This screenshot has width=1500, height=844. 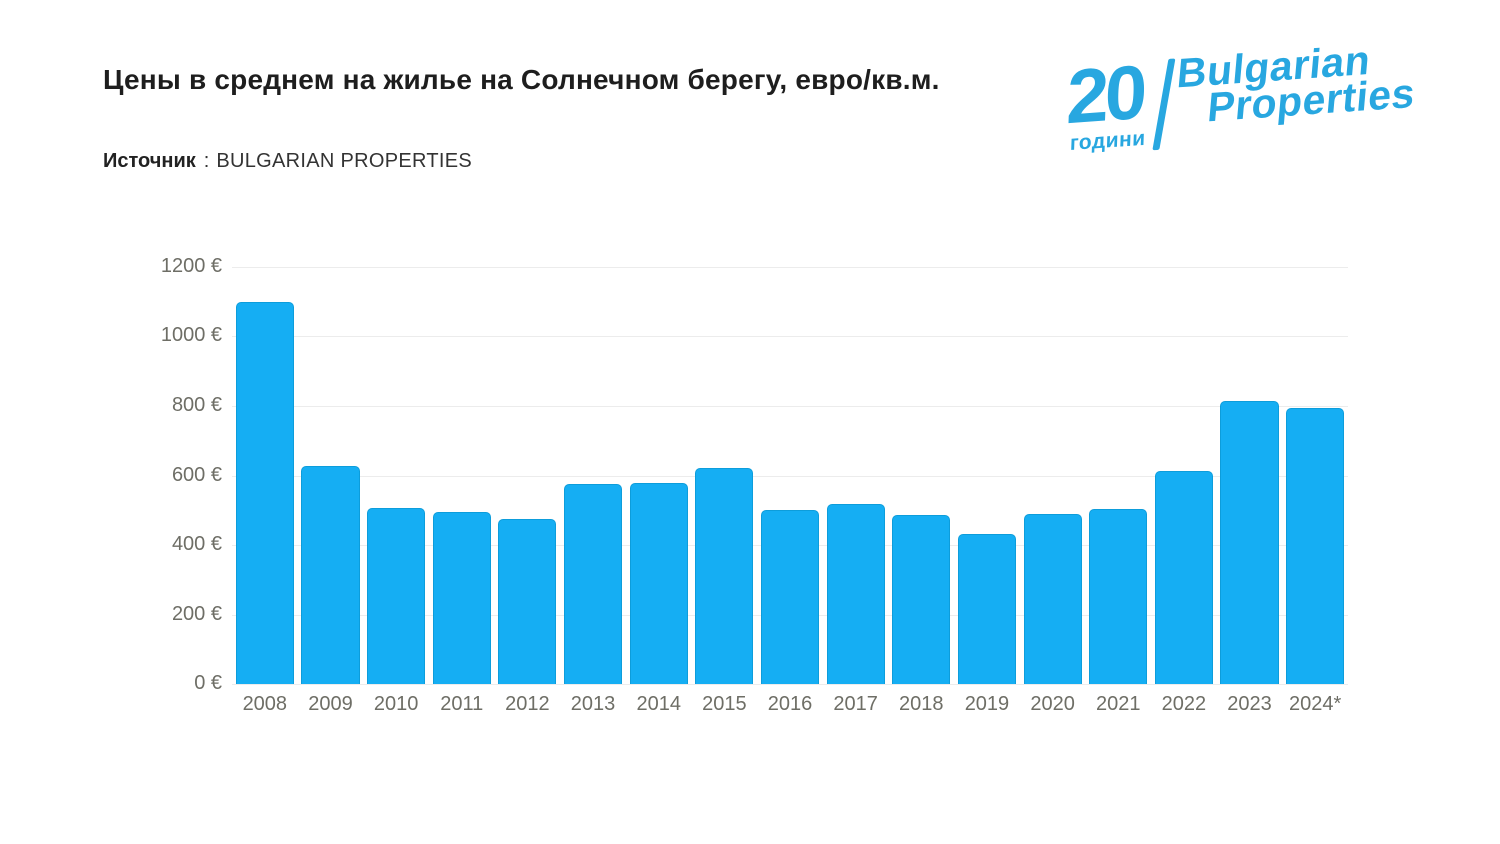 What do you see at coordinates (396, 595) in the screenshot?
I see `bar-2010` at bounding box center [396, 595].